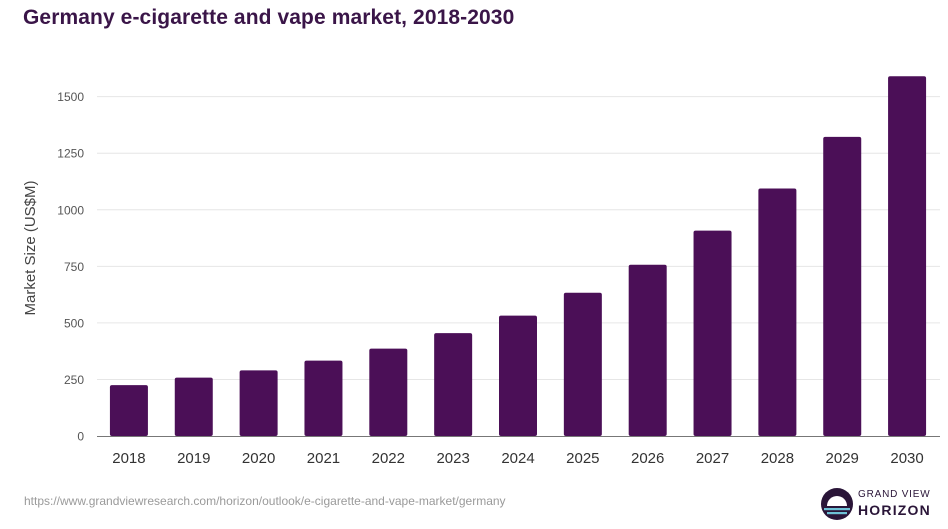 Image resolution: width=948 pixels, height=529 pixels. What do you see at coordinates (647, 350) in the screenshot?
I see `bar-2026` at bounding box center [647, 350].